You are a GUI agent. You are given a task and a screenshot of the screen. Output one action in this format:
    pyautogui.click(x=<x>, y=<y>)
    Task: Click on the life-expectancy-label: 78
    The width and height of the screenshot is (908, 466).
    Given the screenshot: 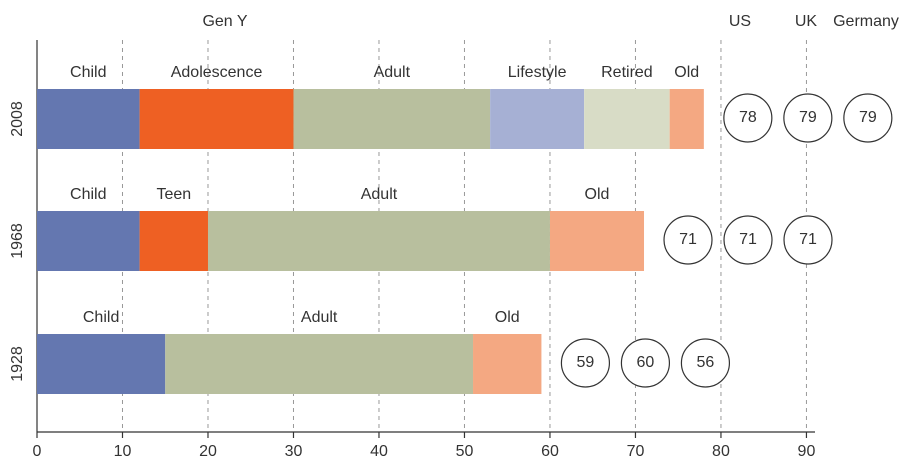 What is the action you would take?
    pyautogui.click(x=748, y=117)
    